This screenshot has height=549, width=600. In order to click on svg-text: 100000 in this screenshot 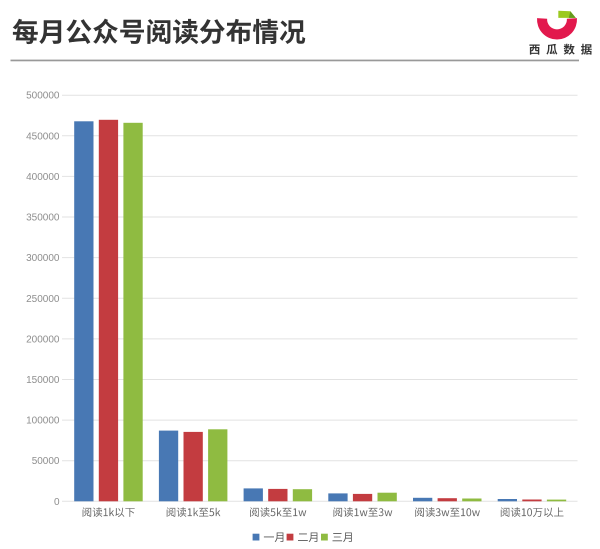, I will do `click(43, 421)`.